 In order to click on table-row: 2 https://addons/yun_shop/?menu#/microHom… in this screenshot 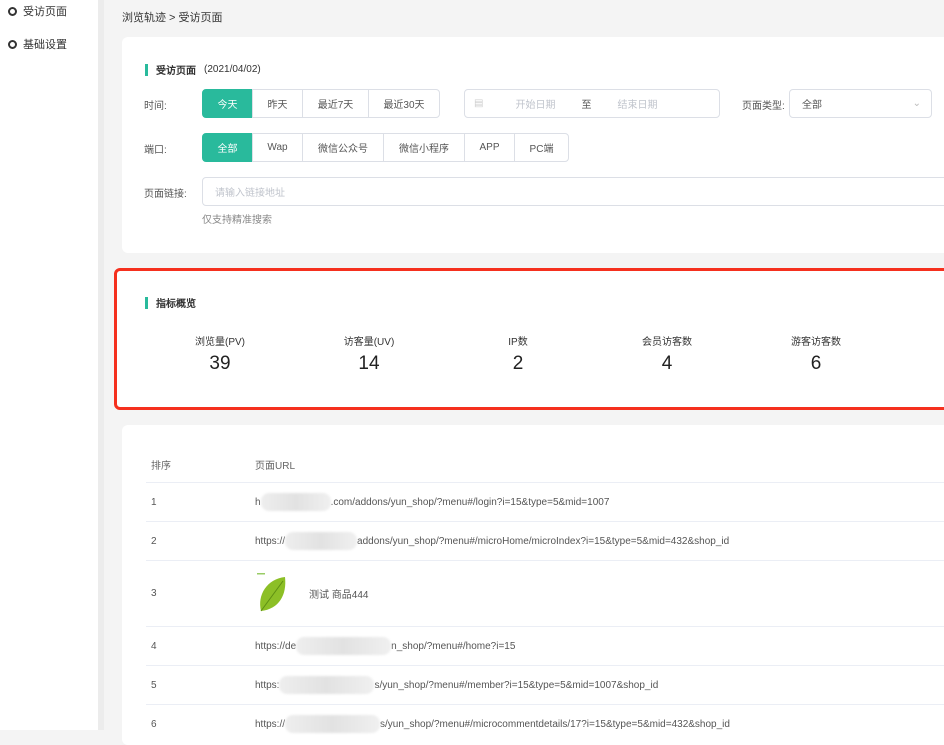, I will do `click(545, 540)`.